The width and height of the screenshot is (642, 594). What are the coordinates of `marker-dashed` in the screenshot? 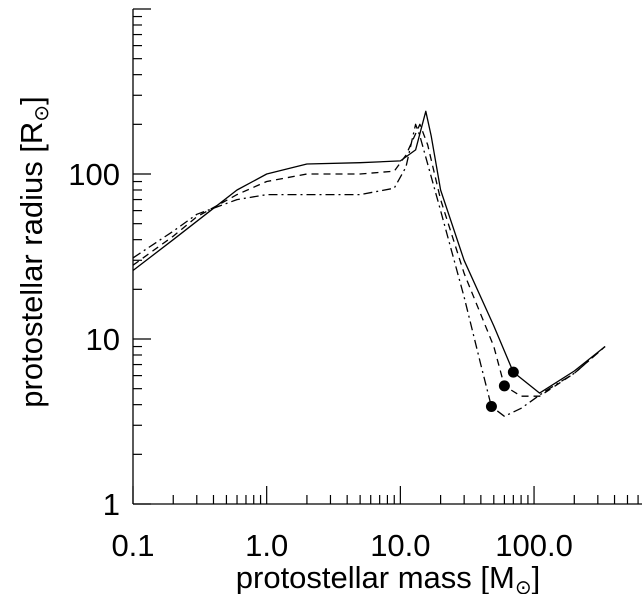 It's located at (504, 386).